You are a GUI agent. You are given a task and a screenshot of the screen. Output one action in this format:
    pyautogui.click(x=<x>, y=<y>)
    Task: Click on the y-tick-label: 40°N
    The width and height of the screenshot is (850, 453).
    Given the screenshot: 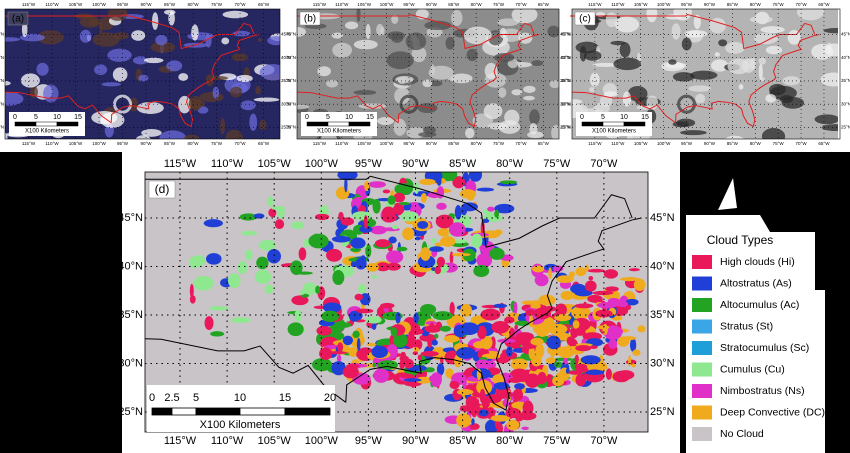 What is the action you would take?
    pyautogui.click(x=565, y=57)
    